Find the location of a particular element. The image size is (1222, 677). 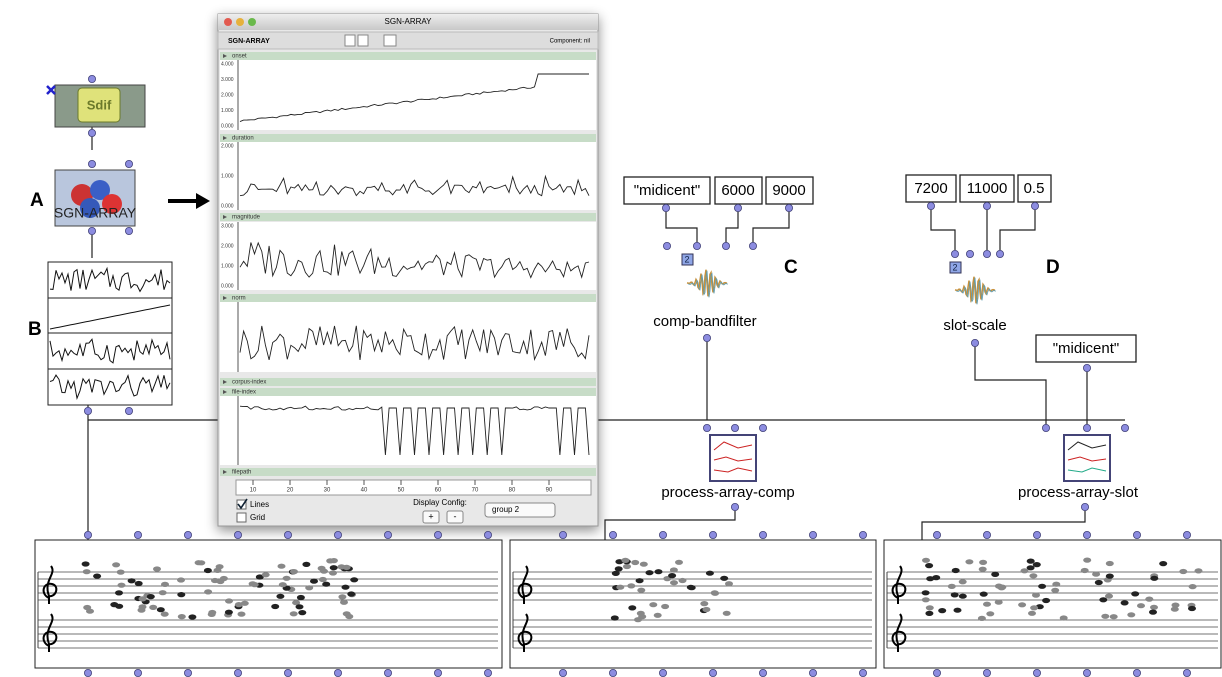

grid-checkbox is located at coordinates (241, 517).